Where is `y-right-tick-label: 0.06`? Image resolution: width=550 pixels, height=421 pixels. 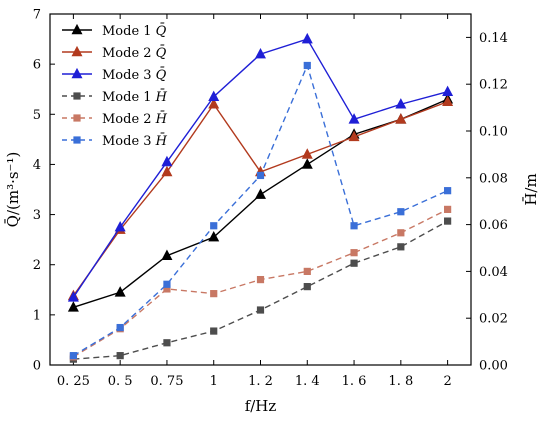 y-right-tick-label: 0.06 is located at coordinates (493, 225).